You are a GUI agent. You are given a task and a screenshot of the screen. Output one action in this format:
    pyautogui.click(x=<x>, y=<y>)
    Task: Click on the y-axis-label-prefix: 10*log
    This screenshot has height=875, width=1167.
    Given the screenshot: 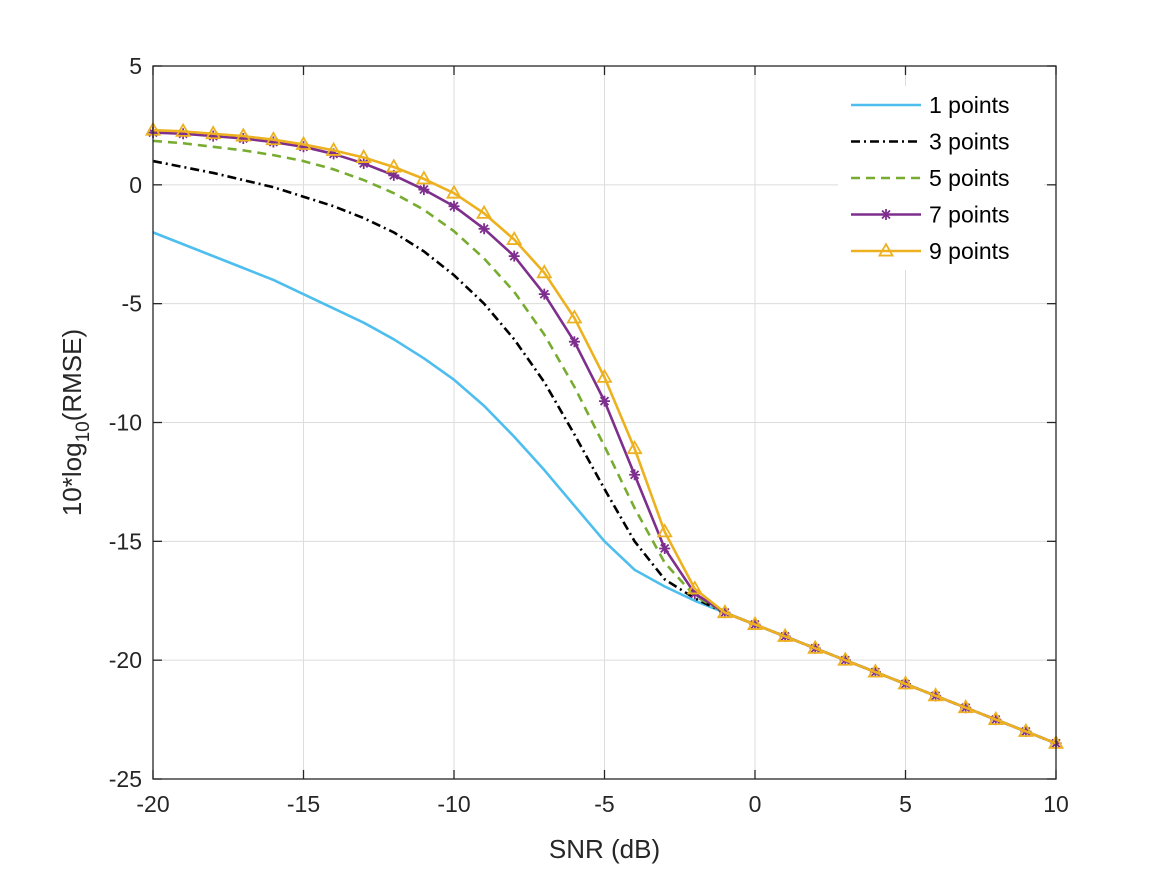 What is the action you would take?
    pyautogui.click(x=72, y=479)
    